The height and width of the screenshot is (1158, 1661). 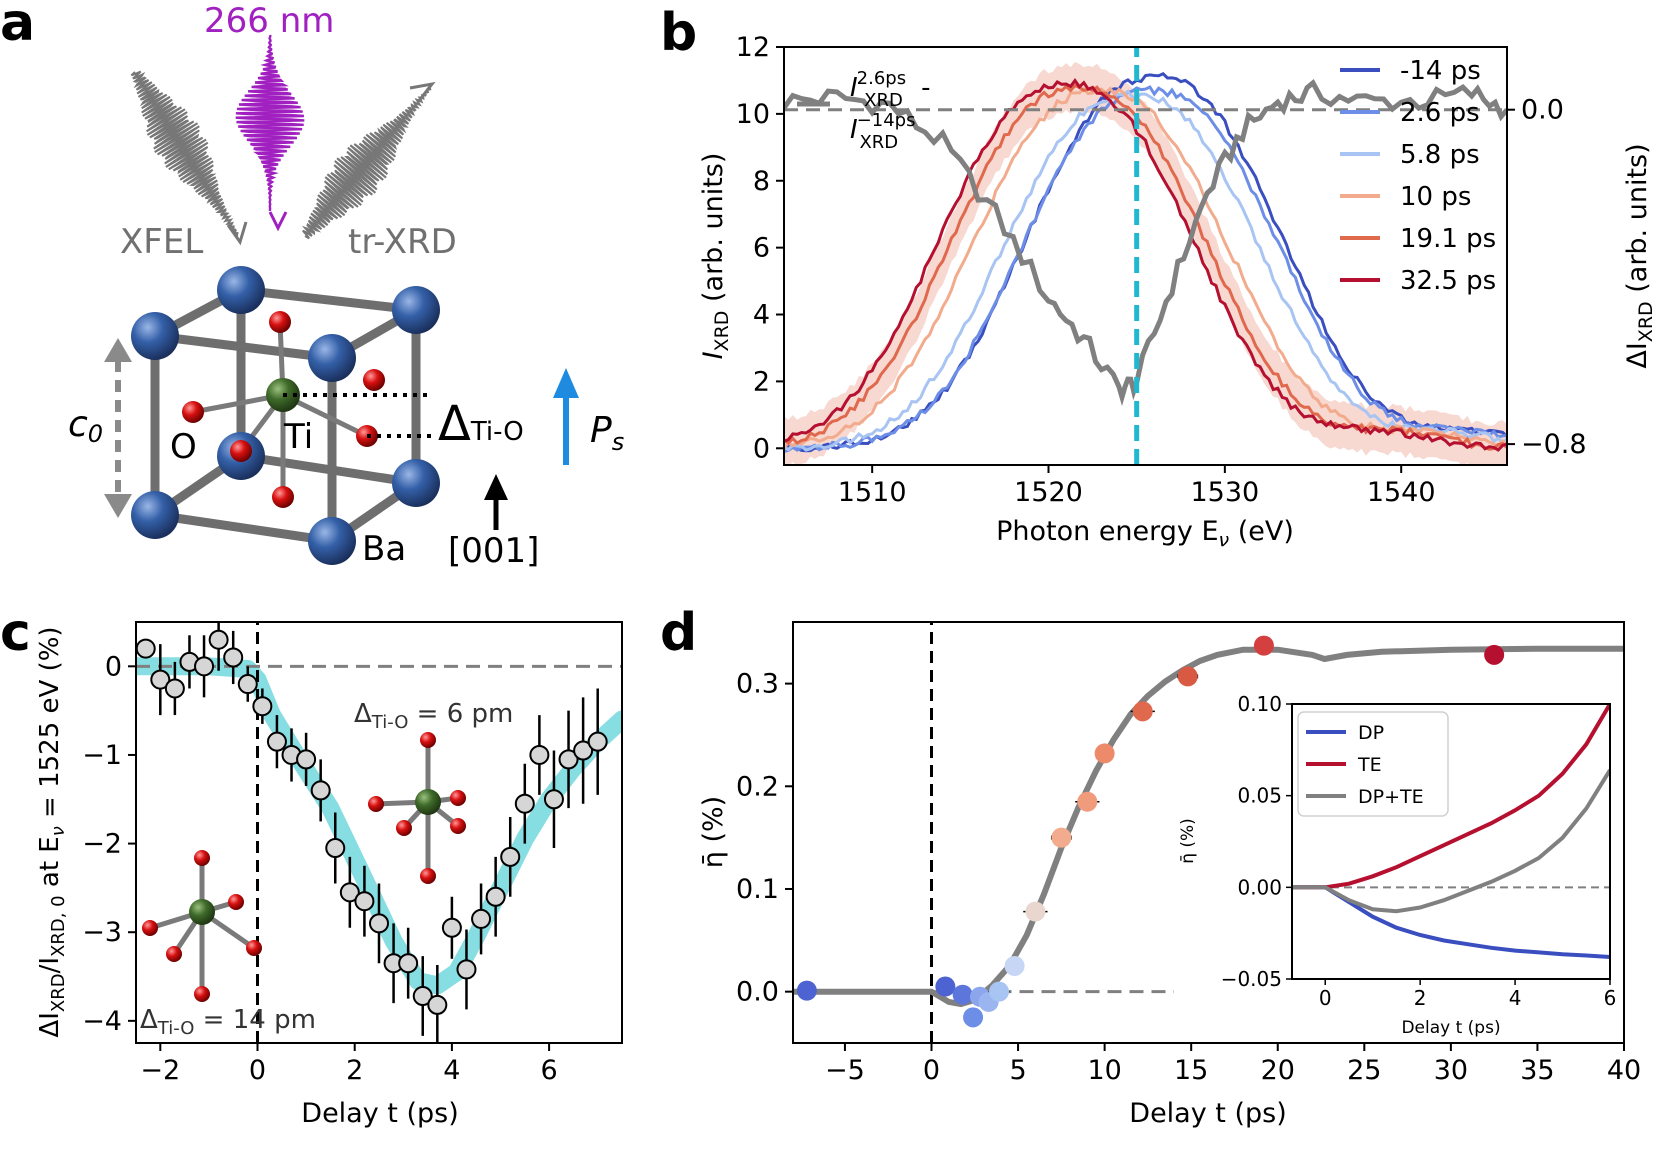 I want to click on xfel-arrow-icon, so click(x=237, y=233).